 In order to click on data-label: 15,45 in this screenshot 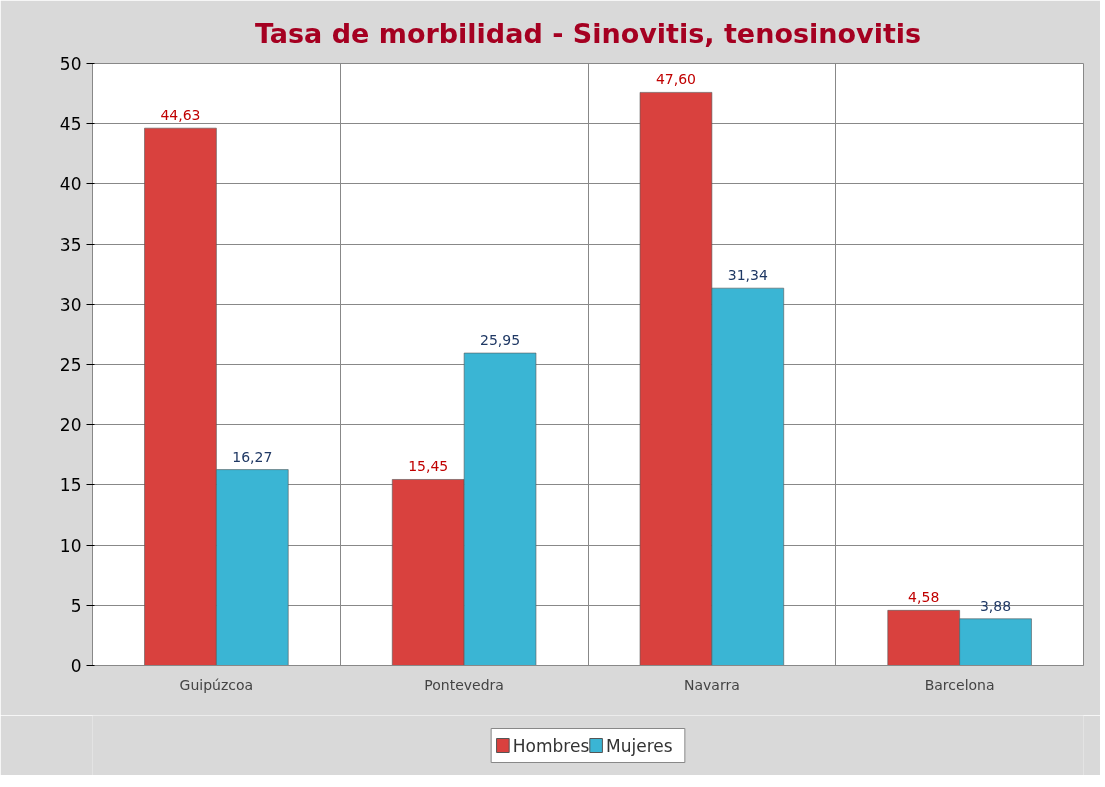, I will do `click(428, 466)`.